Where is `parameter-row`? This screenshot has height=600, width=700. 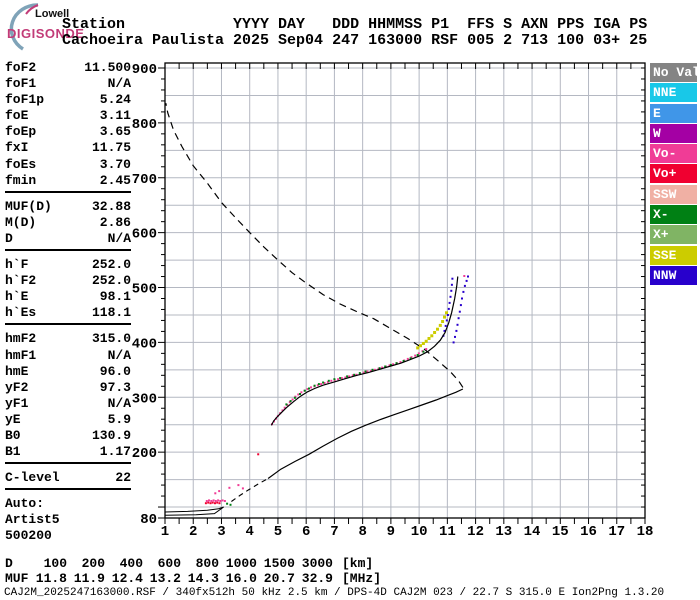 parameter-row is located at coordinates (68, 466).